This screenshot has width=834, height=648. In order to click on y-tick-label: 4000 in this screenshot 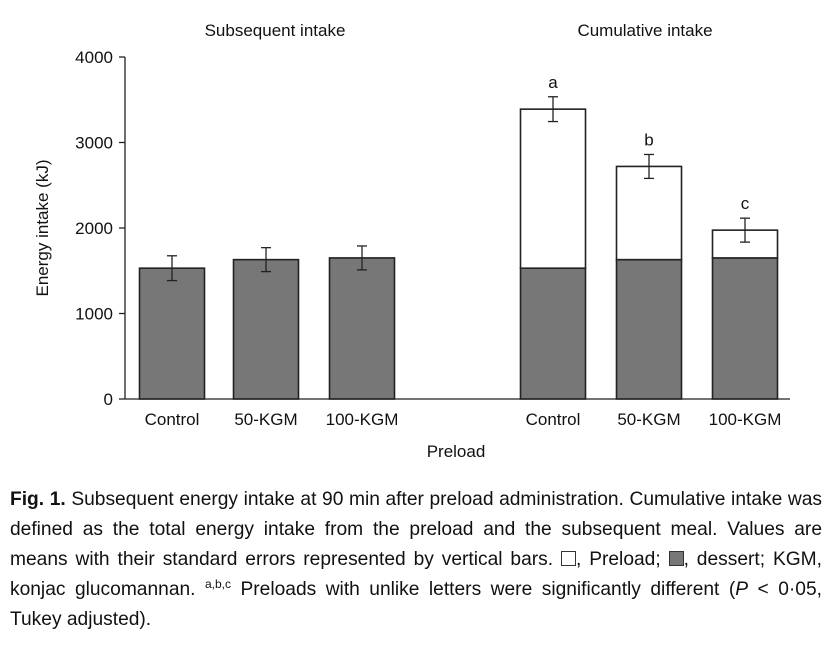, I will do `click(94, 57)`.